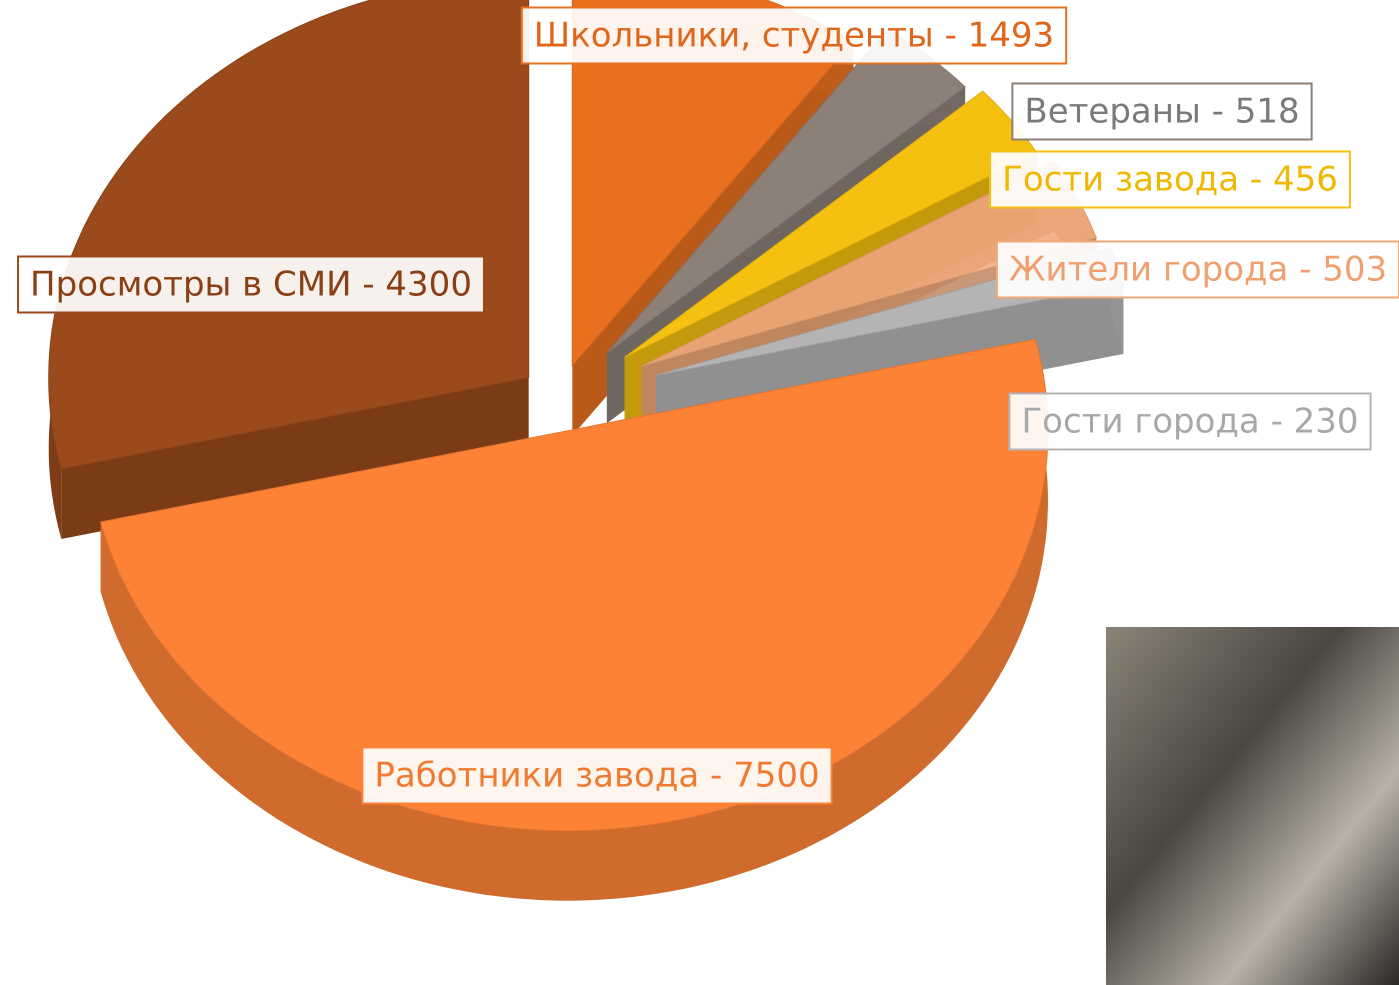 The width and height of the screenshot is (1399, 985). I want to click on data-label: Ветераны - 518, so click(1161, 112).